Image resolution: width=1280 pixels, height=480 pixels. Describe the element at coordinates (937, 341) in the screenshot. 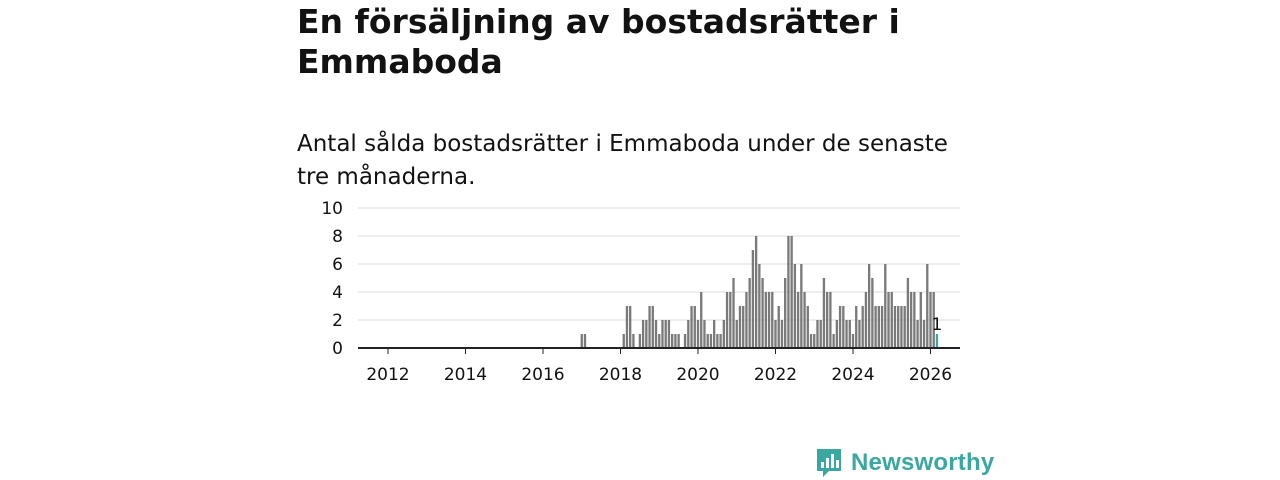

I see `highlight-bar` at that location.